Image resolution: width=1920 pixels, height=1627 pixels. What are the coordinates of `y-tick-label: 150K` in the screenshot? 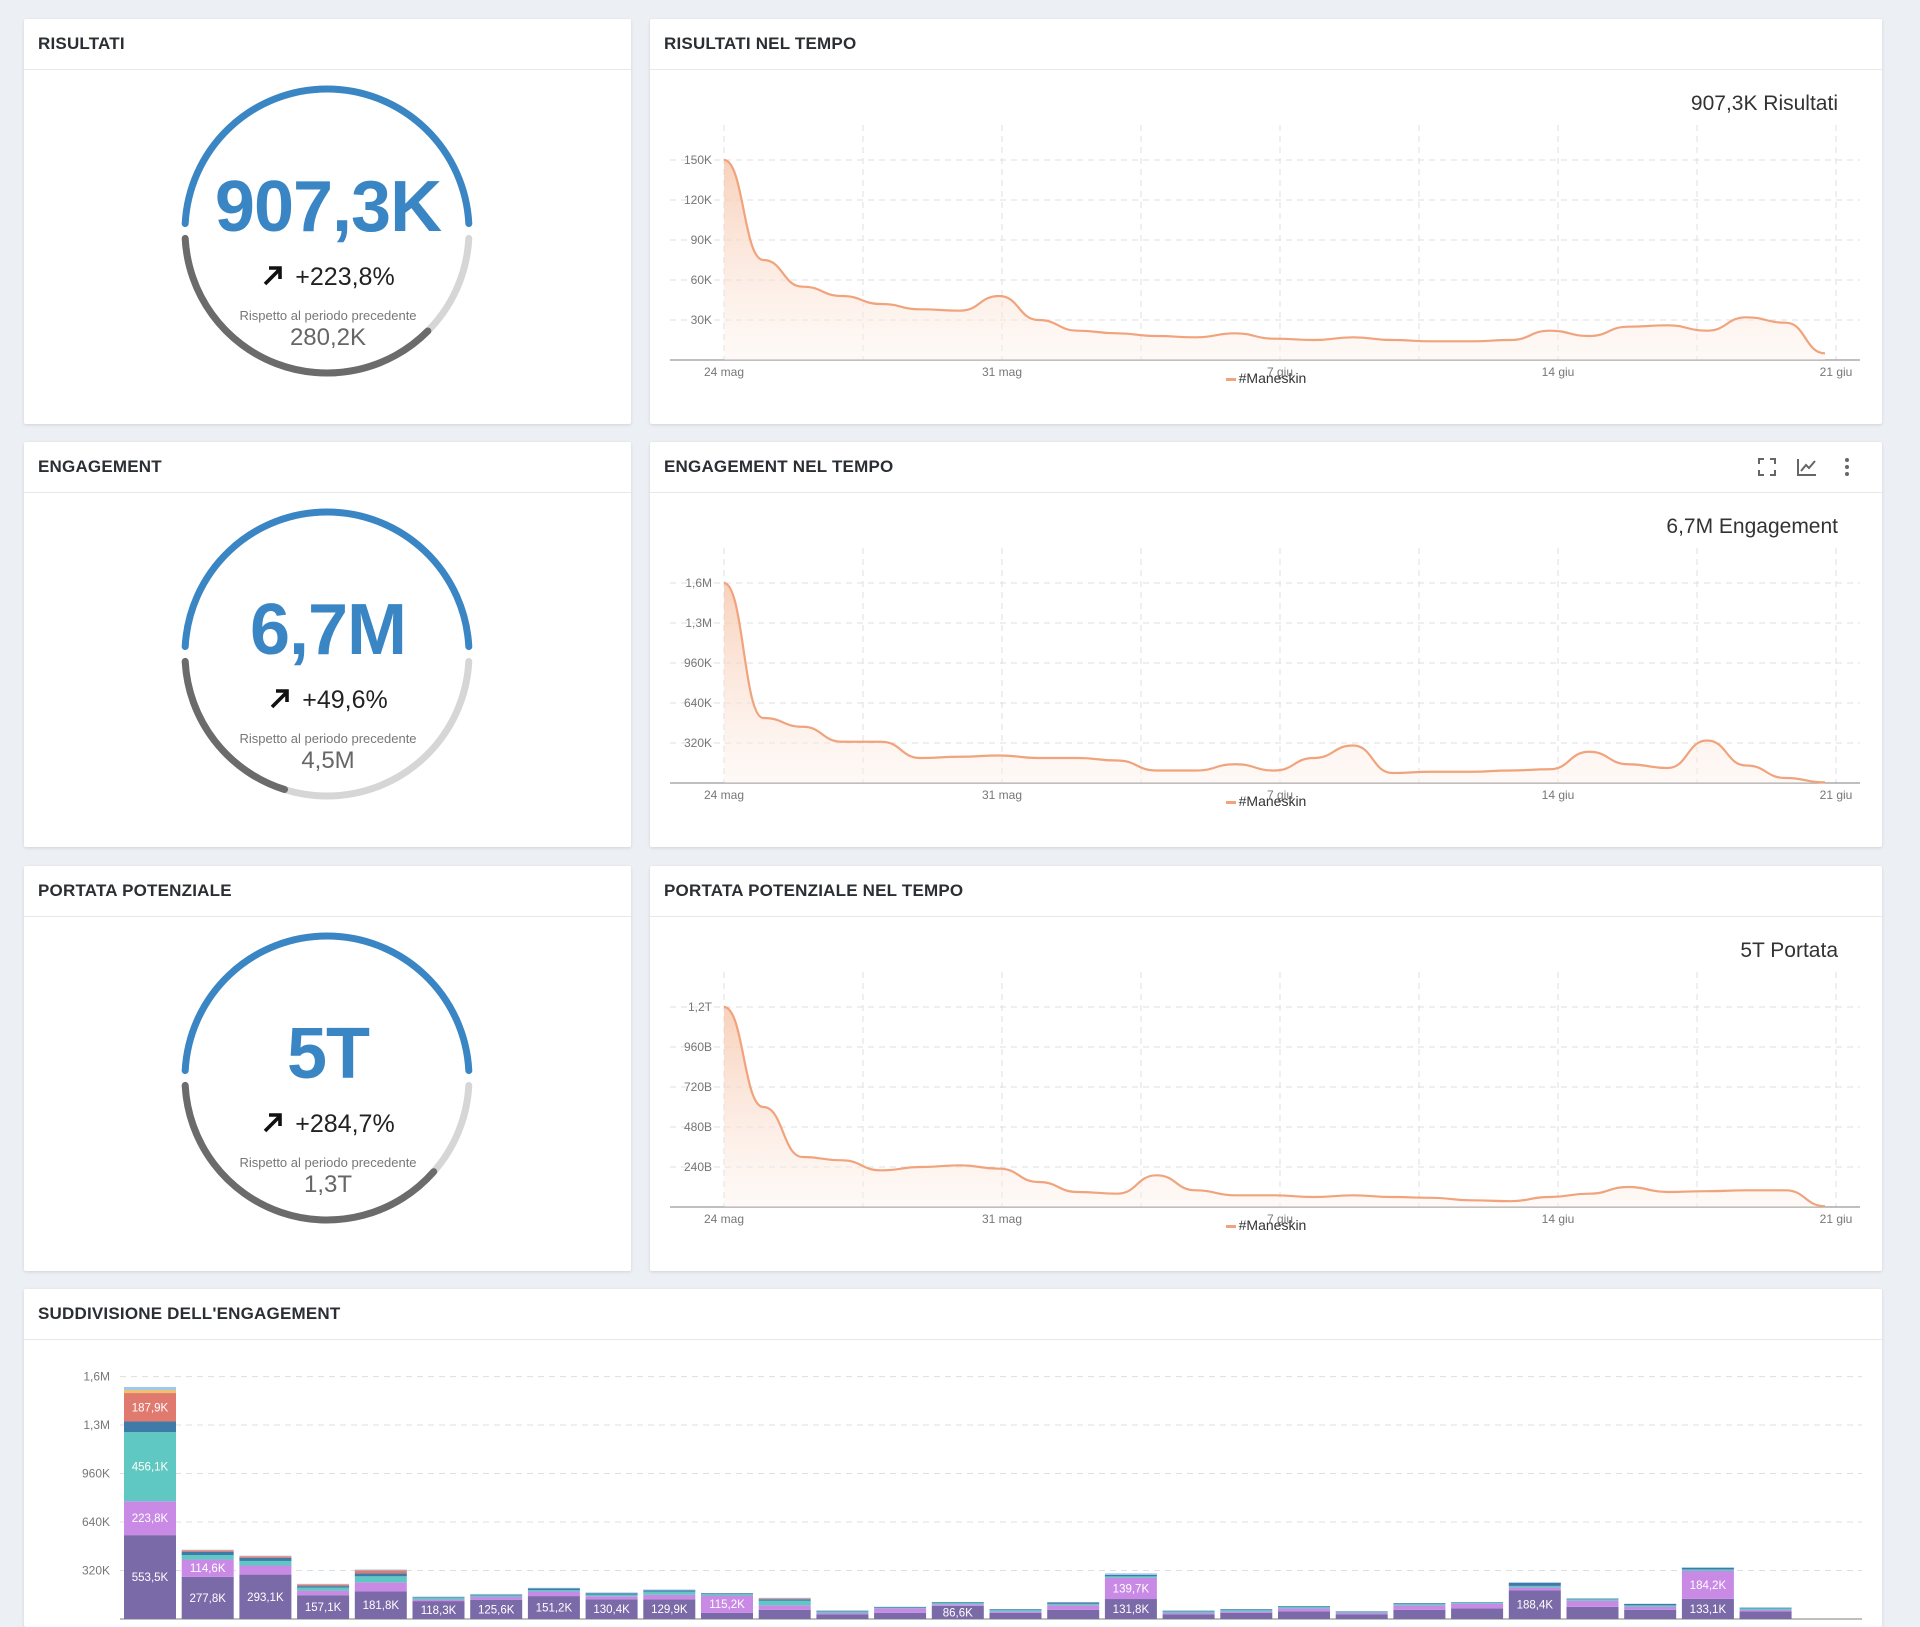 It's located at (698, 160).